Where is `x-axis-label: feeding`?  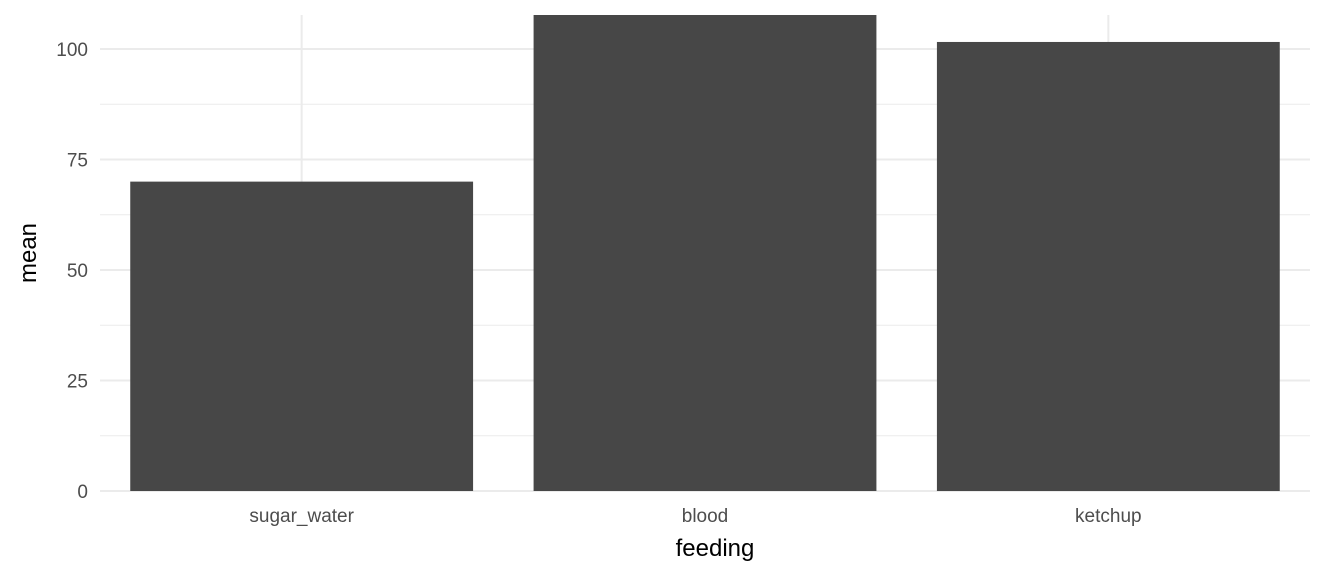
x-axis-label: feeding is located at coordinates (715, 548).